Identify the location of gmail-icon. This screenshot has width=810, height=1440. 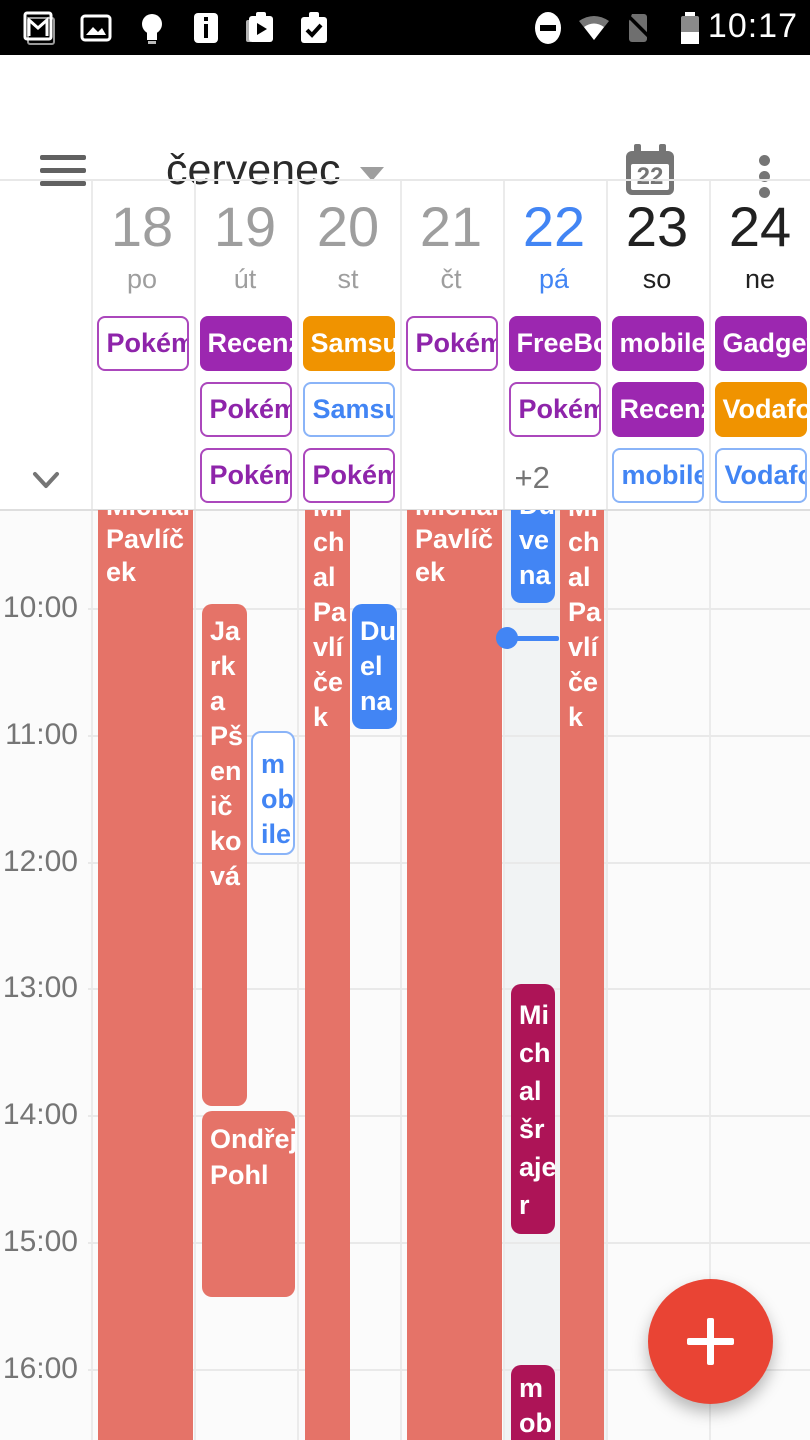
(39, 28).